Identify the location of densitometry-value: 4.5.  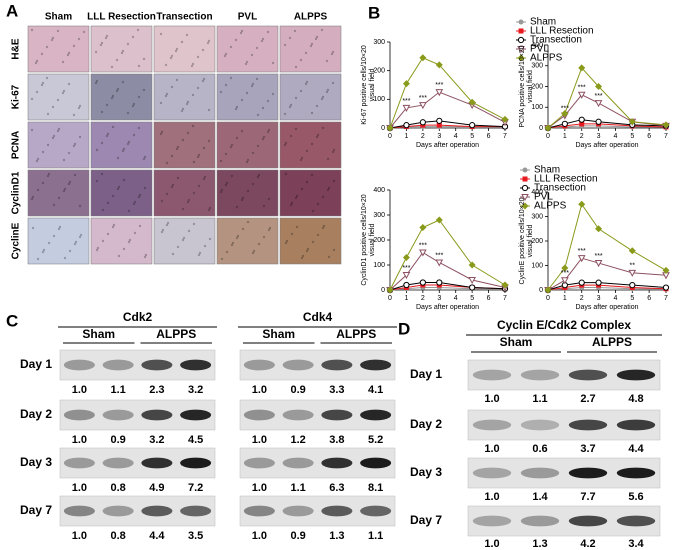
(195, 440).